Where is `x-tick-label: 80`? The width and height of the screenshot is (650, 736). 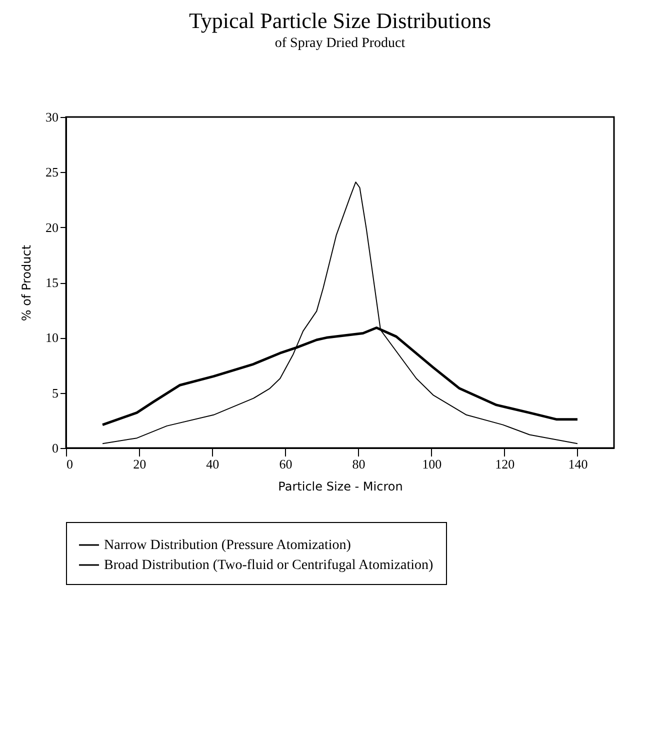 x-tick-label: 80 is located at coordinates (359, 464).